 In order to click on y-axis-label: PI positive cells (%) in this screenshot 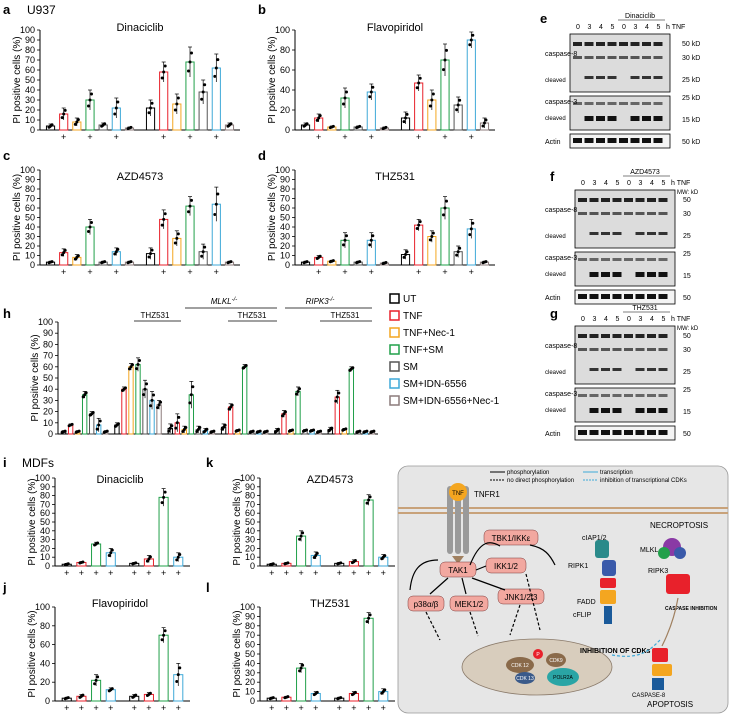, I will do `click(17, 217)`.